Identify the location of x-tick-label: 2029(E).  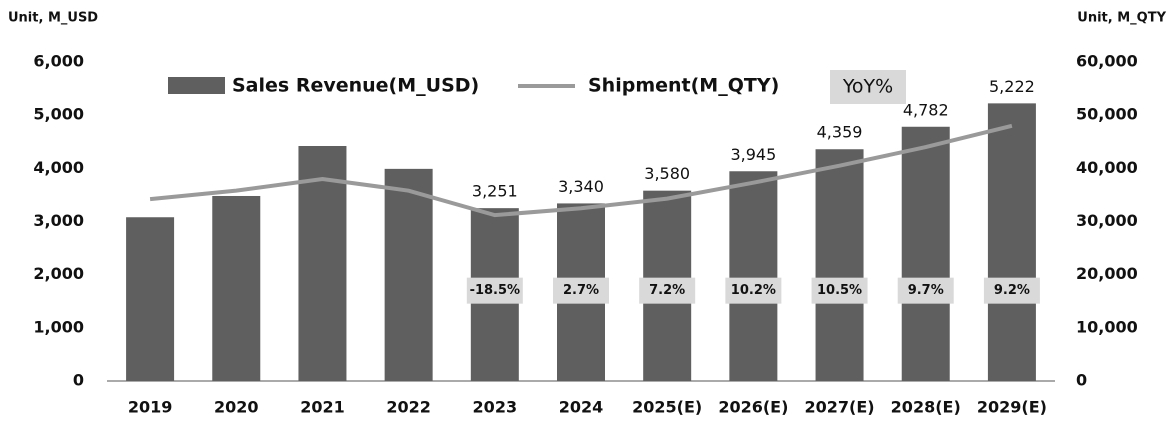
(1012, 407).